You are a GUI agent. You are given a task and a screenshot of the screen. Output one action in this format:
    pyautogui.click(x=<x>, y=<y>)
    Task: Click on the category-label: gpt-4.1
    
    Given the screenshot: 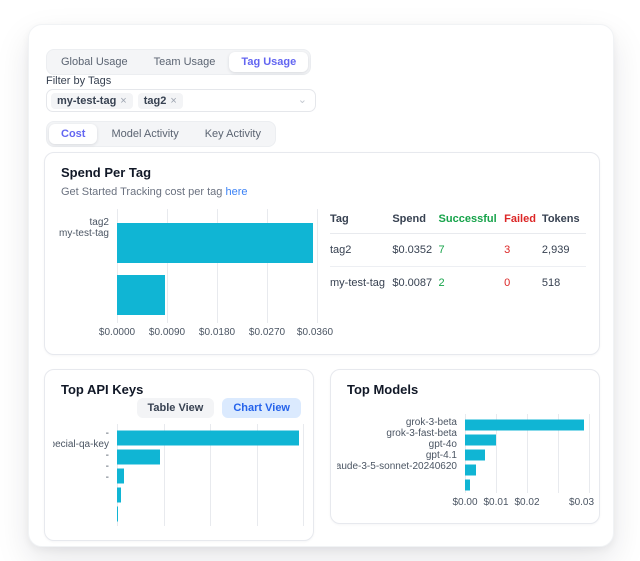 What is the action you would take?
    pyautogui.click(x=441, y=455)
    